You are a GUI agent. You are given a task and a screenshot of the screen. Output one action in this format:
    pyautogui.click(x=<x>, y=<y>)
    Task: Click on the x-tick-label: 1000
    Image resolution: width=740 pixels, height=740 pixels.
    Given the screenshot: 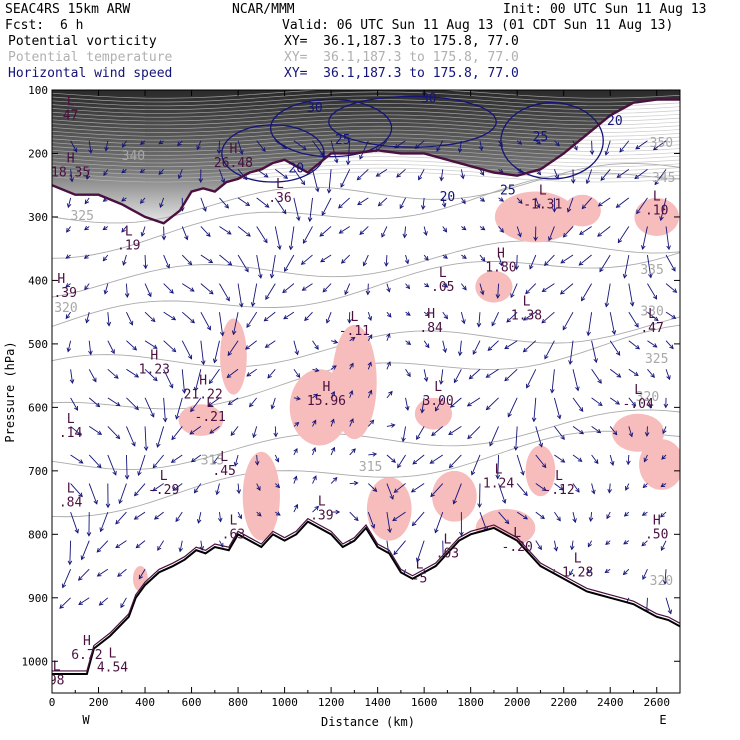 What is the action you would take?
    pyautogui.click(x=284, y=702)
    